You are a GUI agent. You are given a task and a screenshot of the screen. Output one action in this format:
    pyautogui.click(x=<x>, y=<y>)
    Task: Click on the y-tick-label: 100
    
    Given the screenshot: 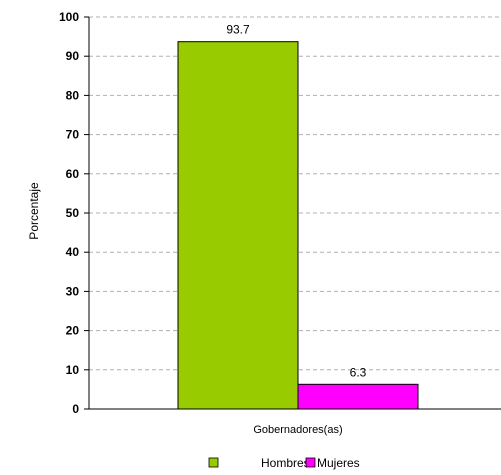 What is the action you would take?
    pyautogui.click(x=69, y=17)
    